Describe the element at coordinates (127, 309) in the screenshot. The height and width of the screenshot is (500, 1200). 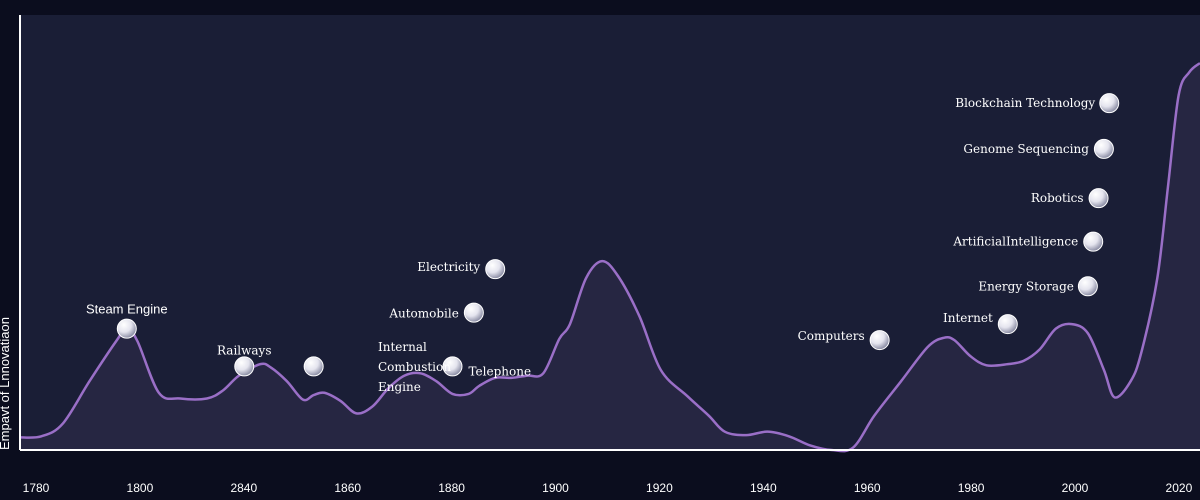
I see `milestone-label: Steam Engine` at that location.